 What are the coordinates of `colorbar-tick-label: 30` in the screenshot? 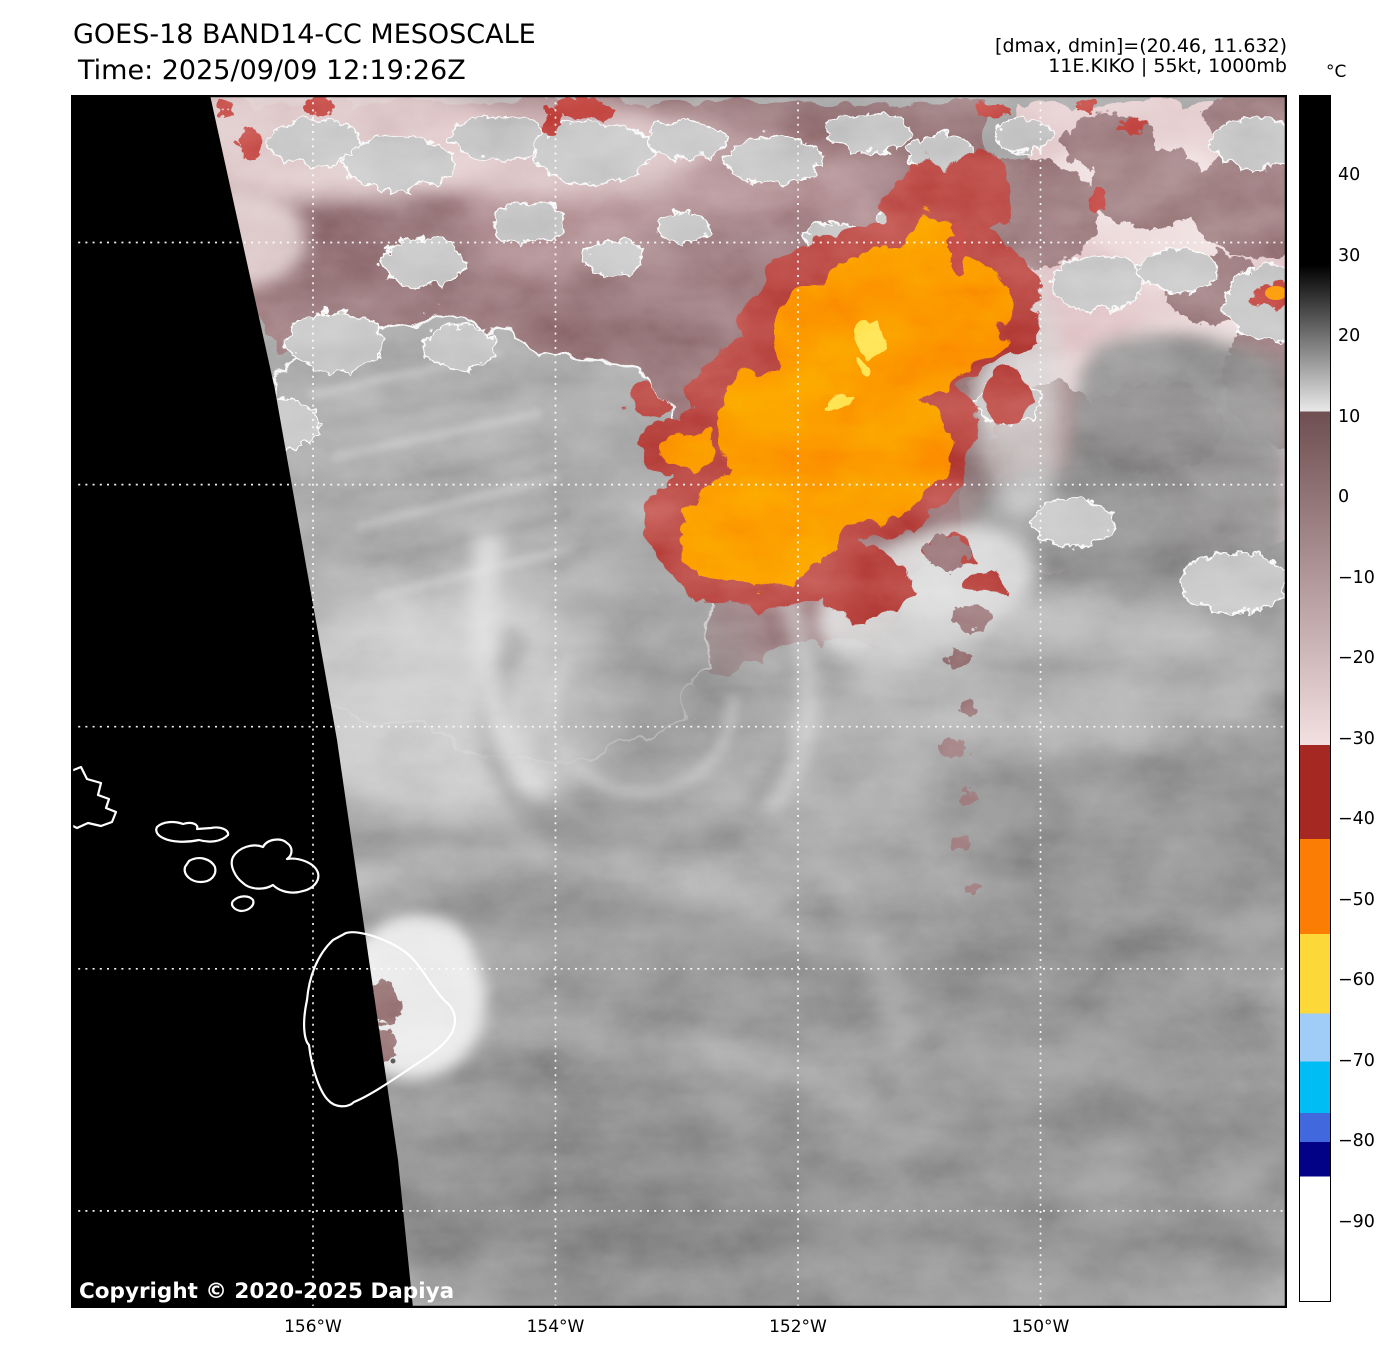 It's located at (1349, 255).